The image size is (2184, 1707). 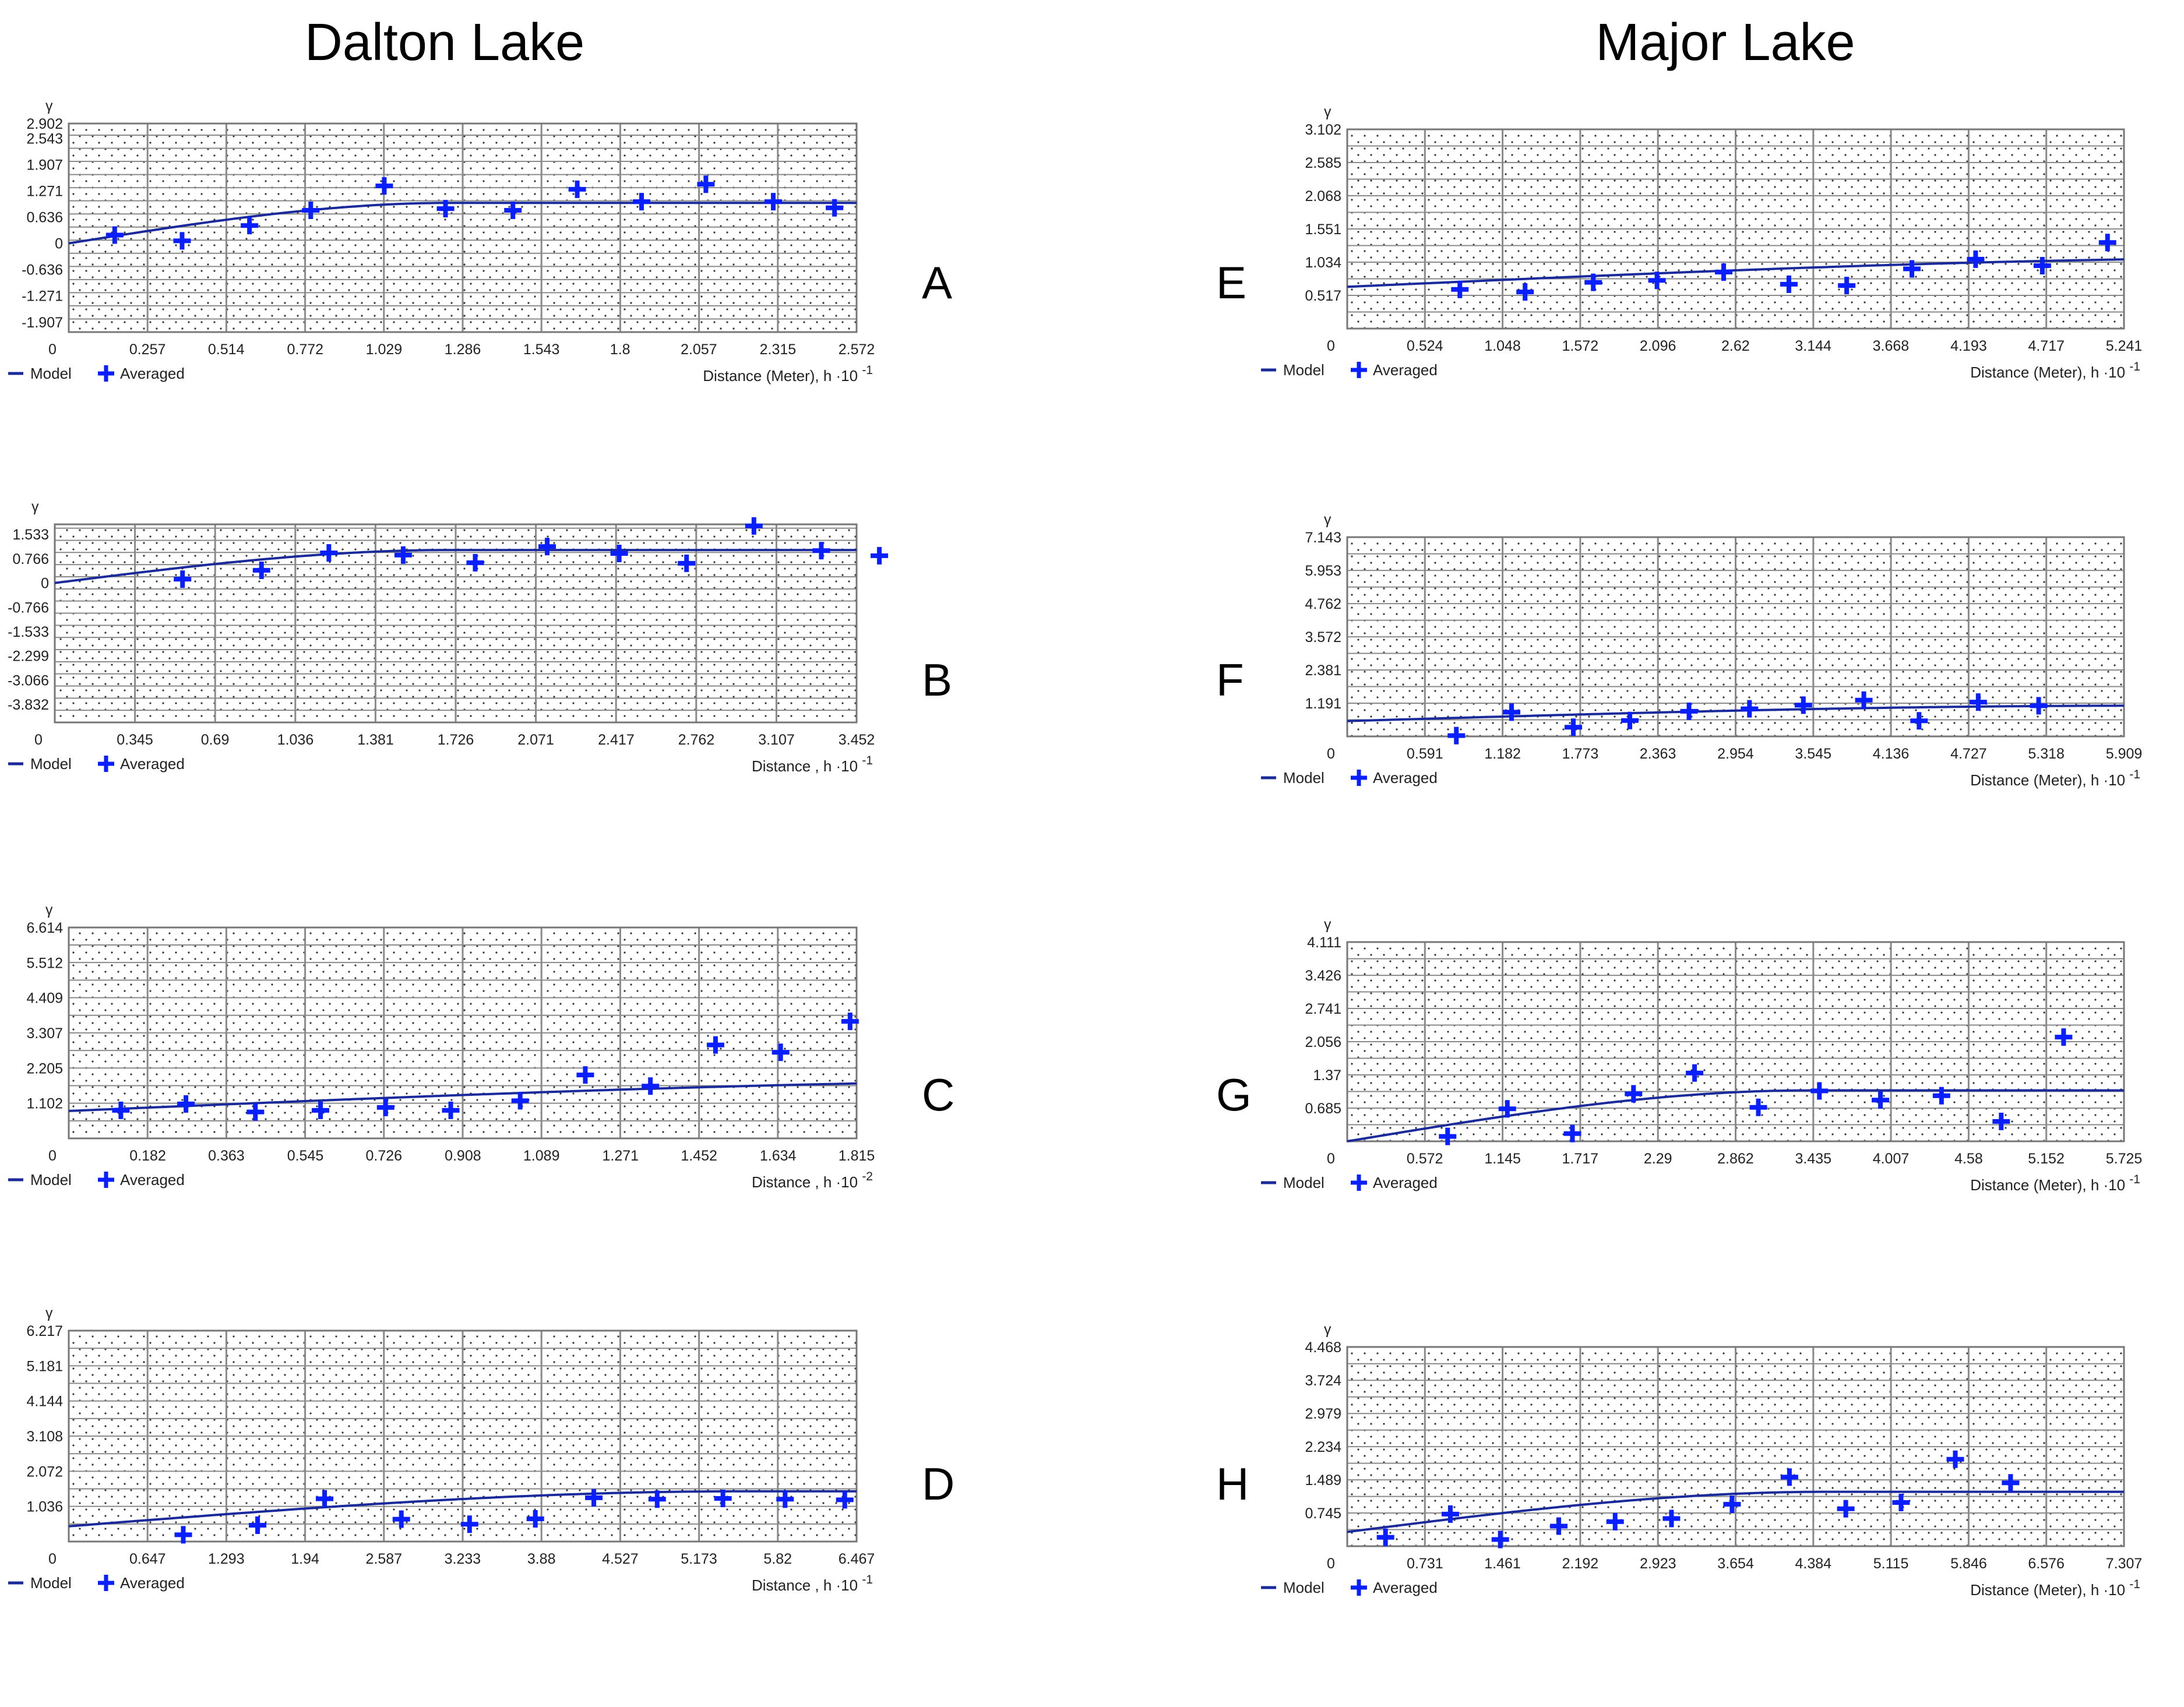 I want to click on dalton-lake-title: Dalton Lake, so click(x=444, y=42).